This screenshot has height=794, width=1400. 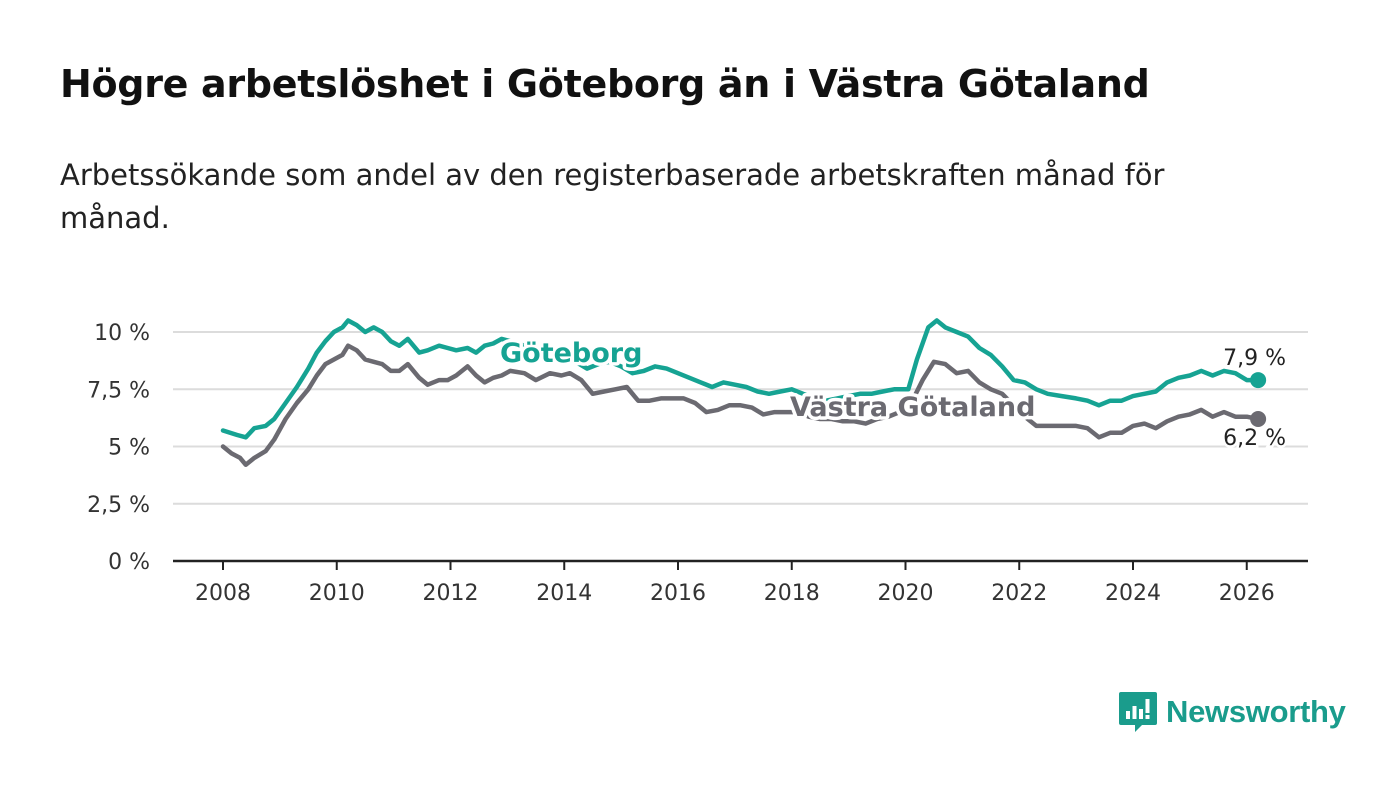 I want to click on series-end-dot-vastra-gotaland, so click(x=1258, y=419).